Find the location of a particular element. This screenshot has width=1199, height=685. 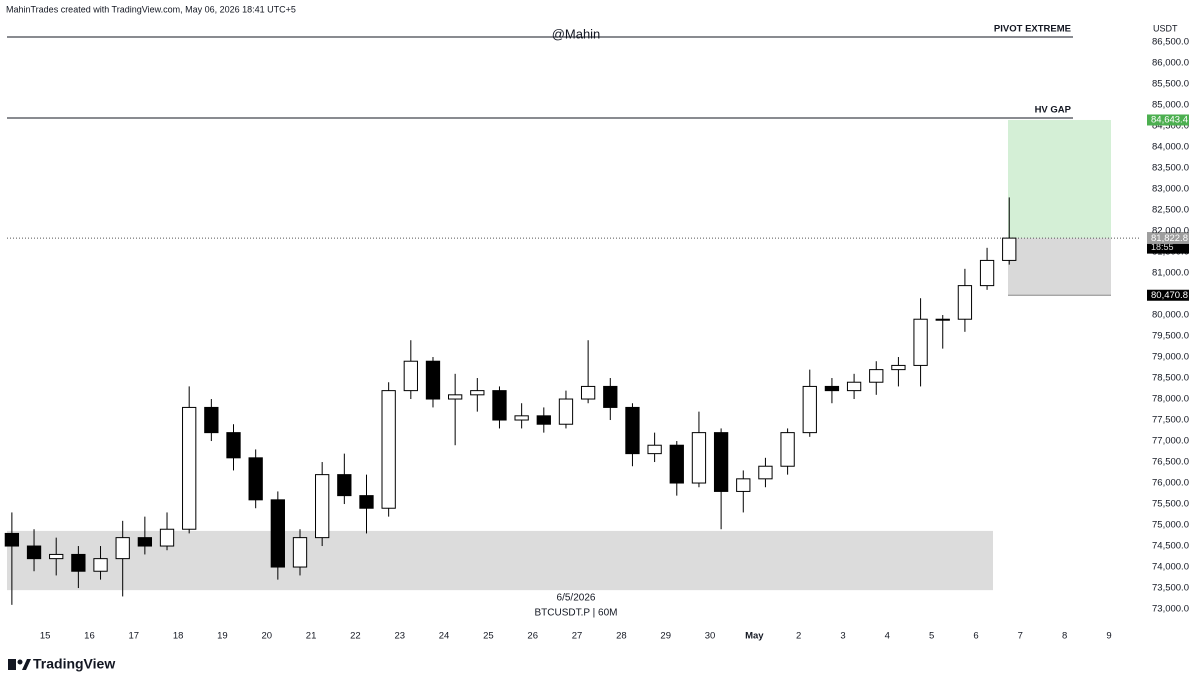

x-tick-label: 5 is located at coordinates (931, 636).